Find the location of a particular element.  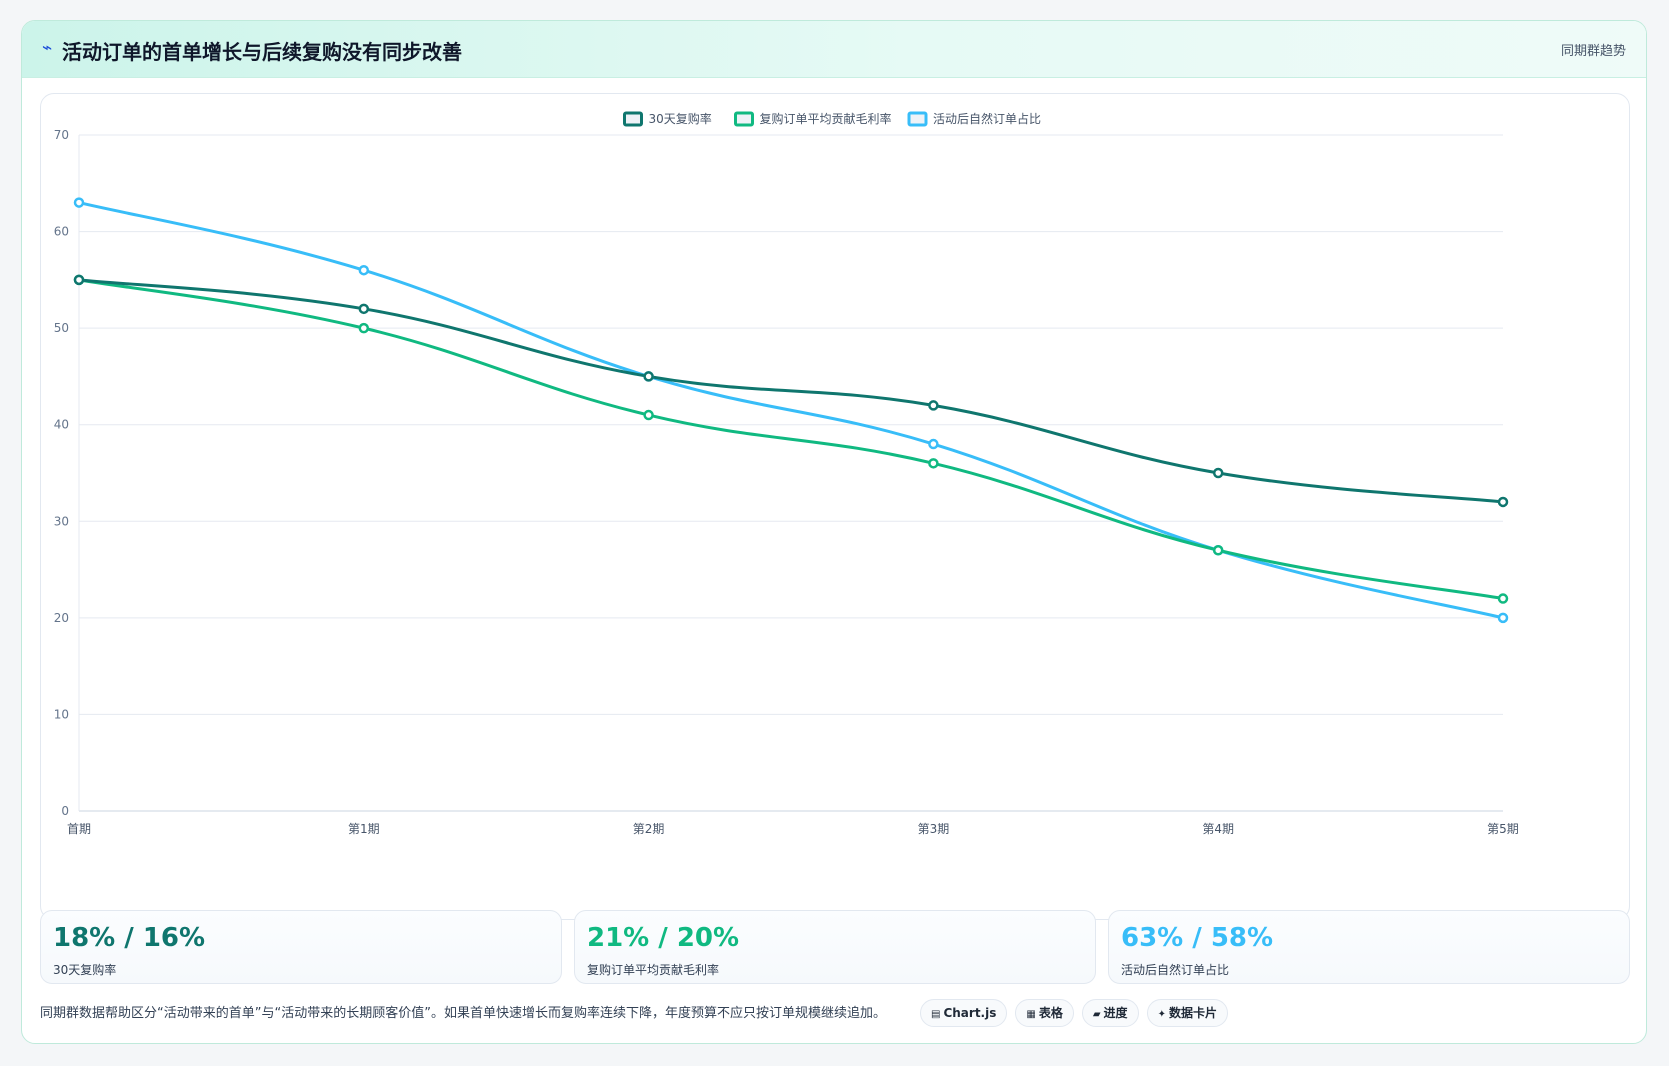

stat-card-margin: 21% / 20% 复购订单平均贡献毛利率 is located at coordinates (835, 947).